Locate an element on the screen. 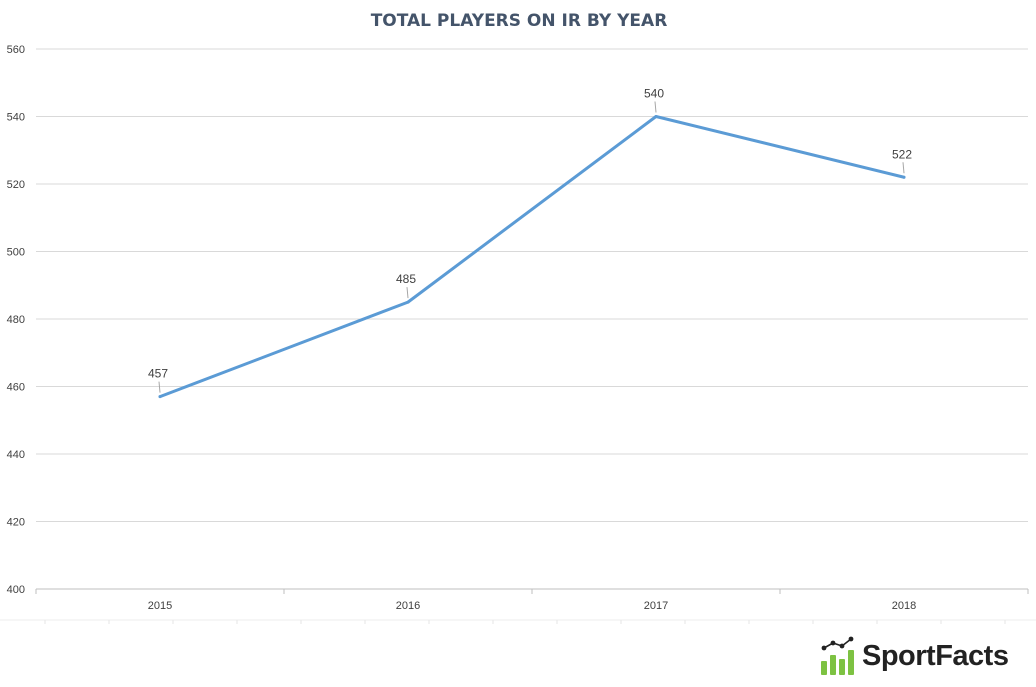 This screenshot has width=1036, height=687. y-tick-label: 480 is located at coordinates (16, 320).